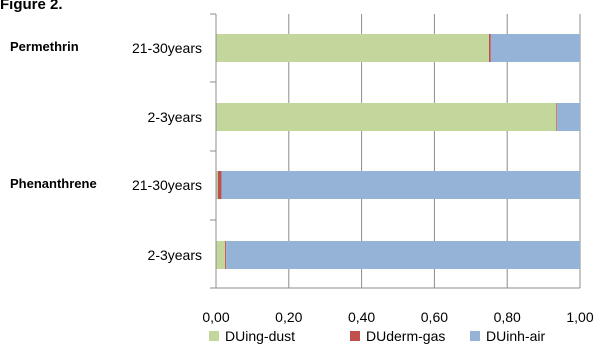 The image size is (611, 345). Describe the element at coordinates (260, 336) in the screenshot. I see `legend-label: DUing-dust` at that location.